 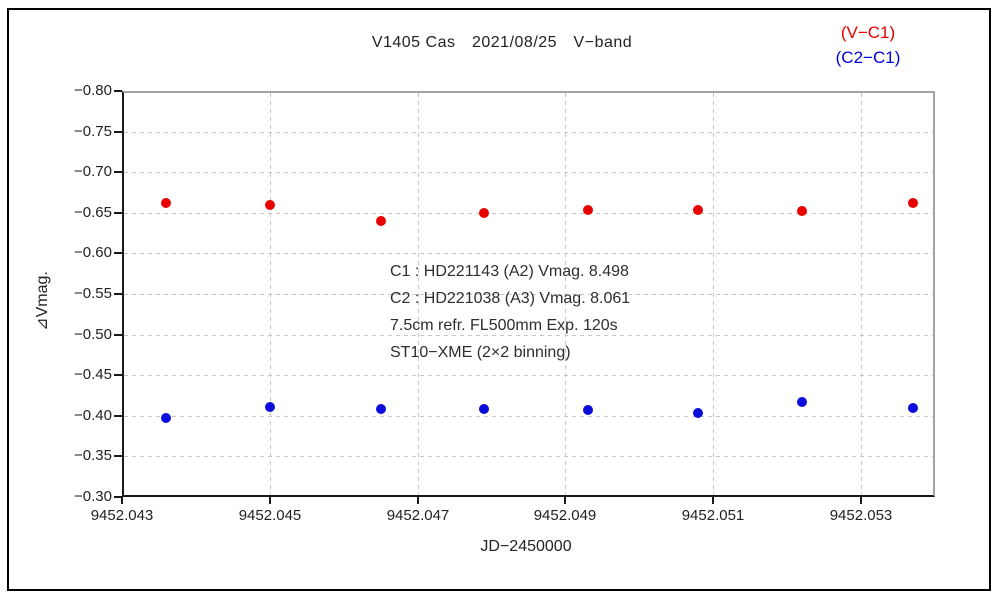 What do you see at coordinates (861, 515) in the screenshot?
I see `x-tick-label: 9452.053` at bounding box center [861, 515].